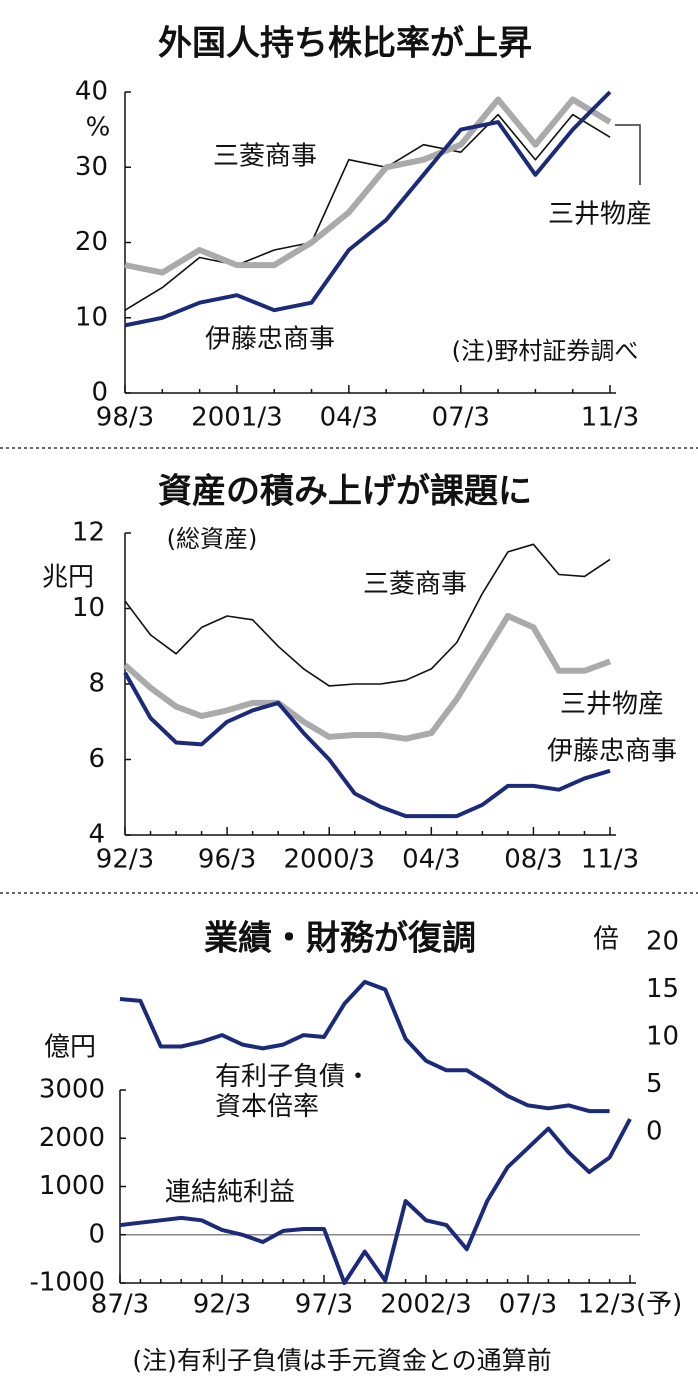  Describe the element at coordinates (91, 92) in the screenshot. I see `y-tick-label: 40` at that location.